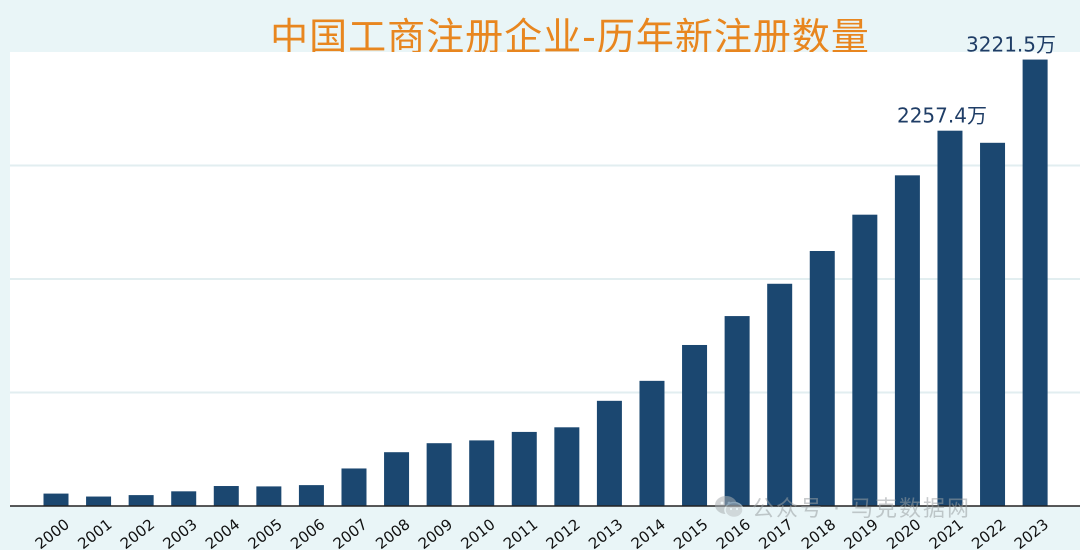 The width and height of the screenshot is (1080, 550). I want to click on x-tick-label-2013: 2013, so click(605, 532).